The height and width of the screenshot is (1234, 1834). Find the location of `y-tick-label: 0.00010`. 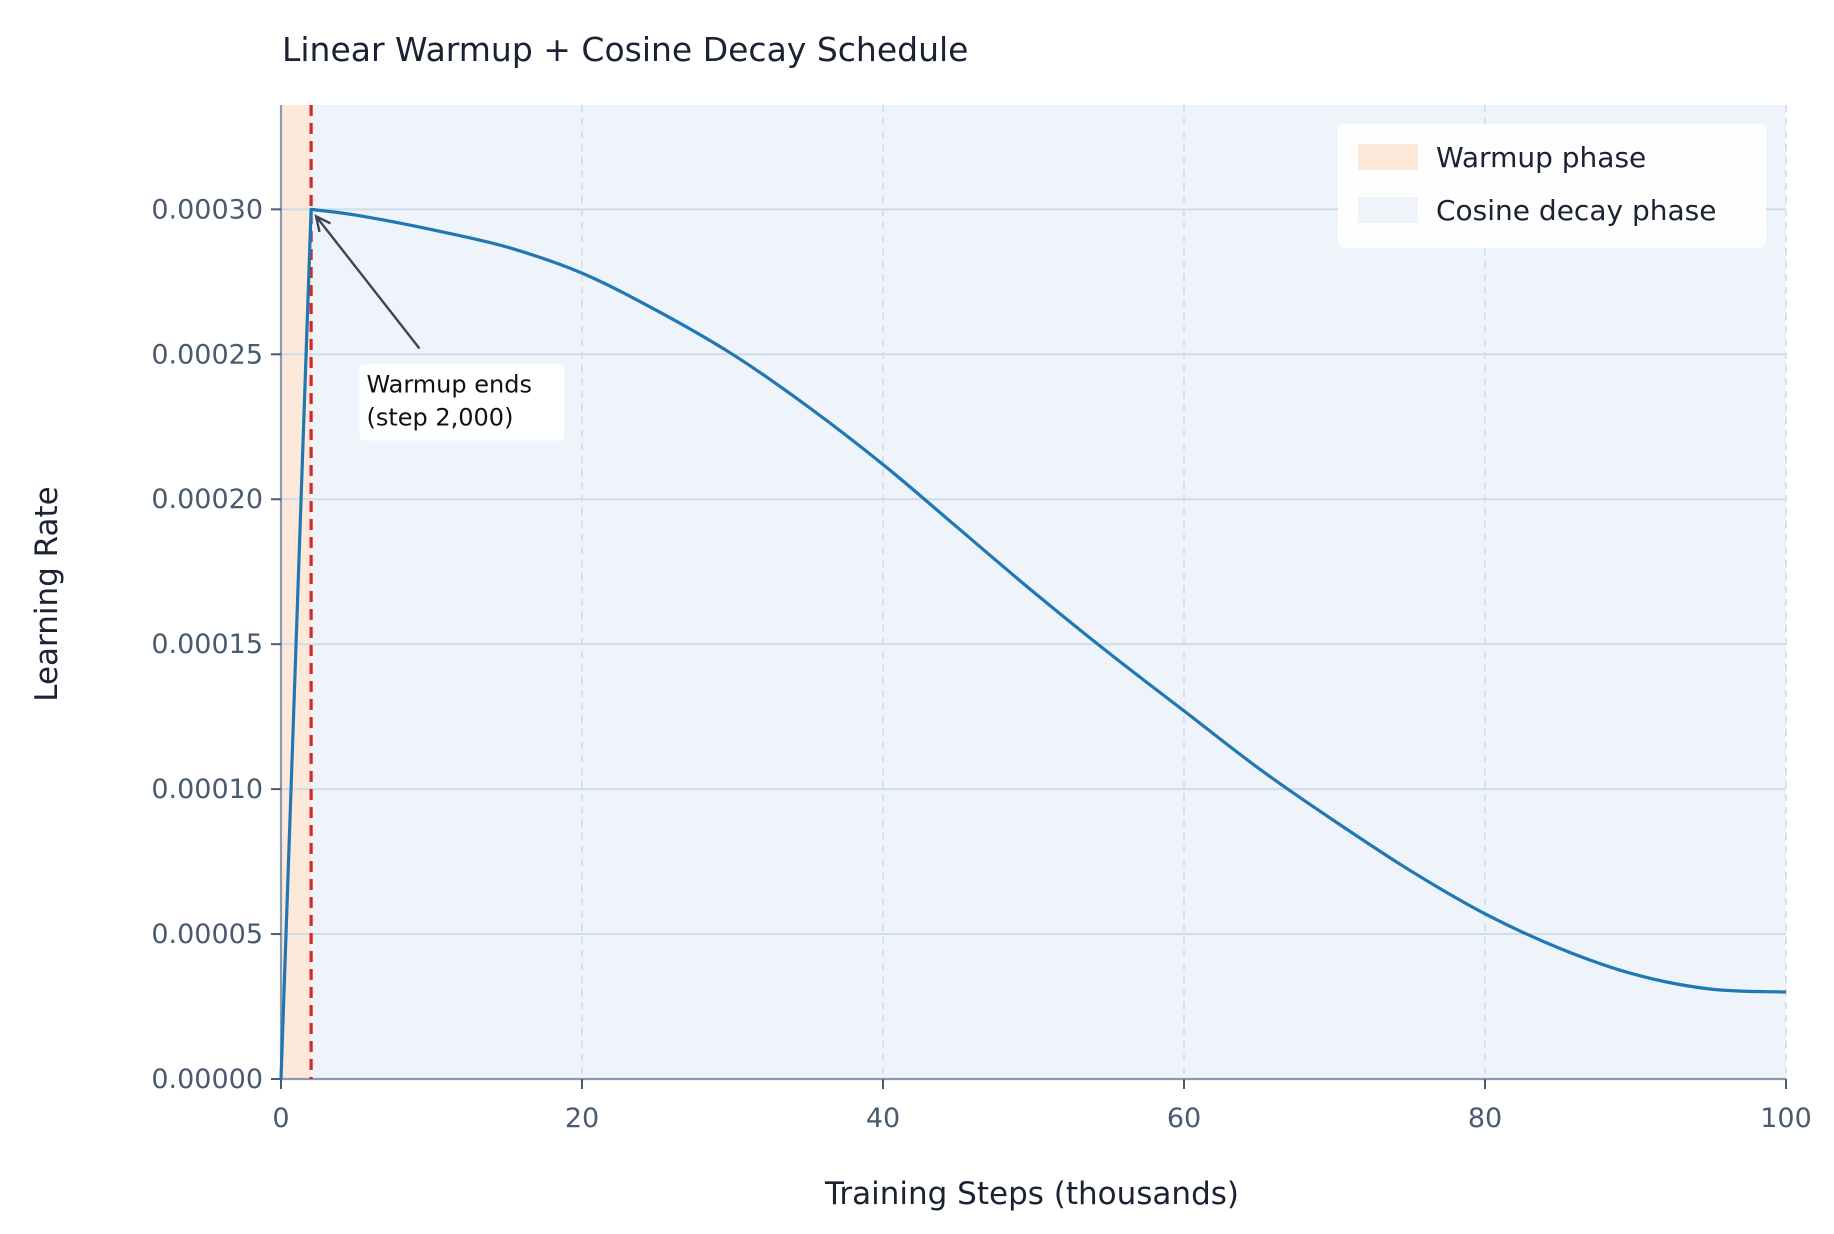

y-tick-label: 0.00010 is located at coordinates (207, 789).